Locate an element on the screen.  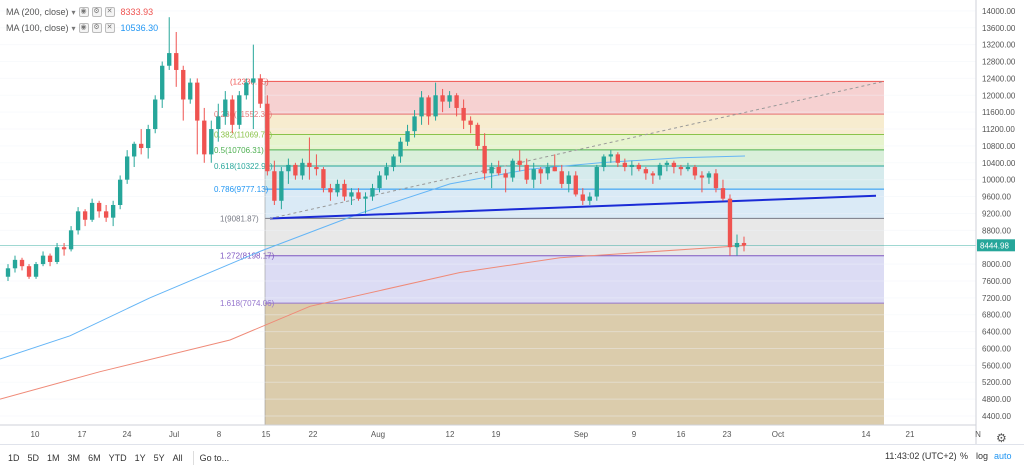
legend-ma100-eye-icon: ◉ is located at coordinates (83, 28).